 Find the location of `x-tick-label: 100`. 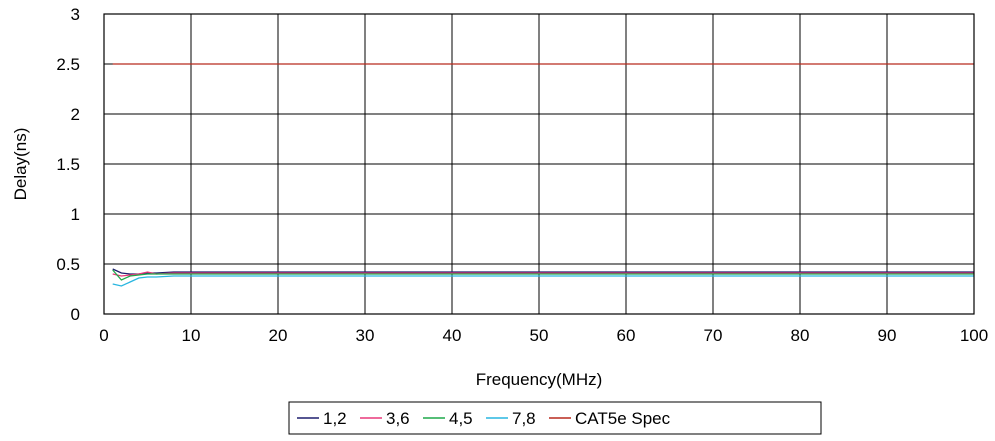

x-tick-label: 100 is located at coordinates (974, 335).